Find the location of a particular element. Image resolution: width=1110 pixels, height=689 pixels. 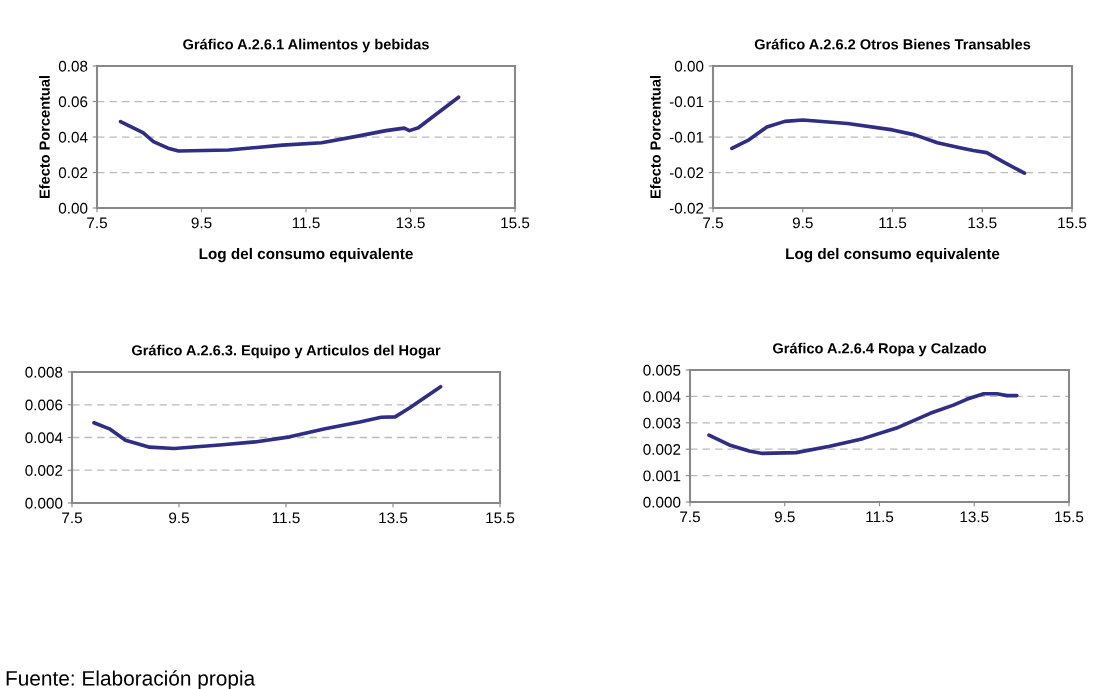

y-tick-label: 0.003 is located at coordinates (662, 423).